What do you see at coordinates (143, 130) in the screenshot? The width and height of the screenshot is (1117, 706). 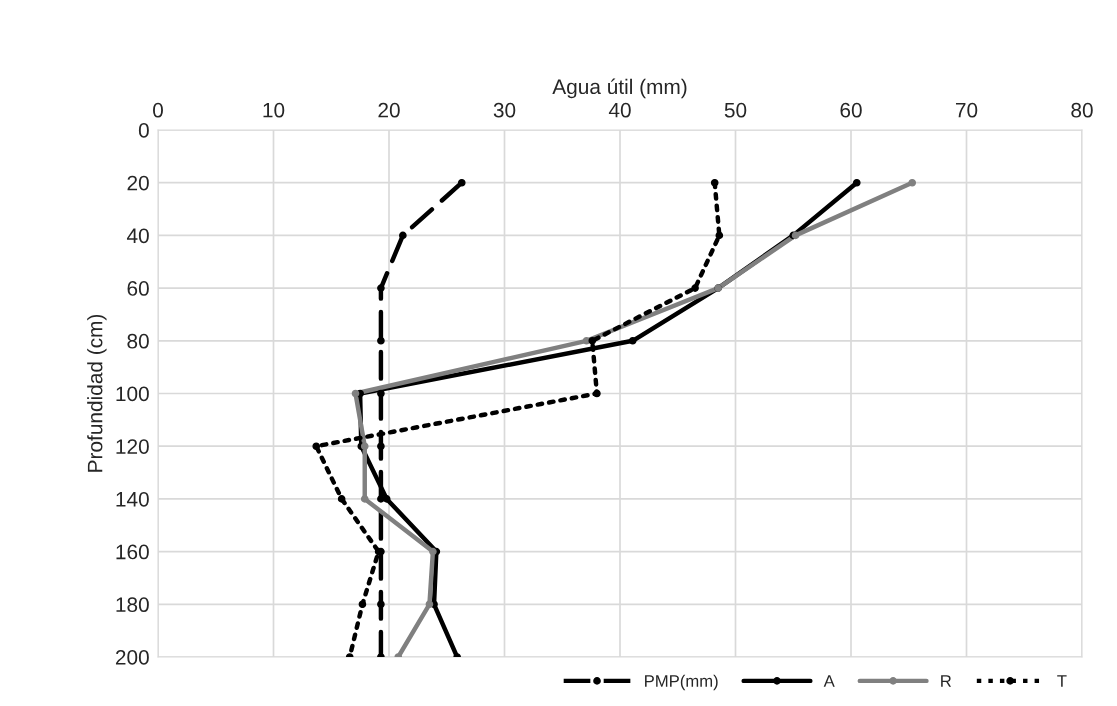 I see `y-tick-label: 0` at bounding box center [143, 130].